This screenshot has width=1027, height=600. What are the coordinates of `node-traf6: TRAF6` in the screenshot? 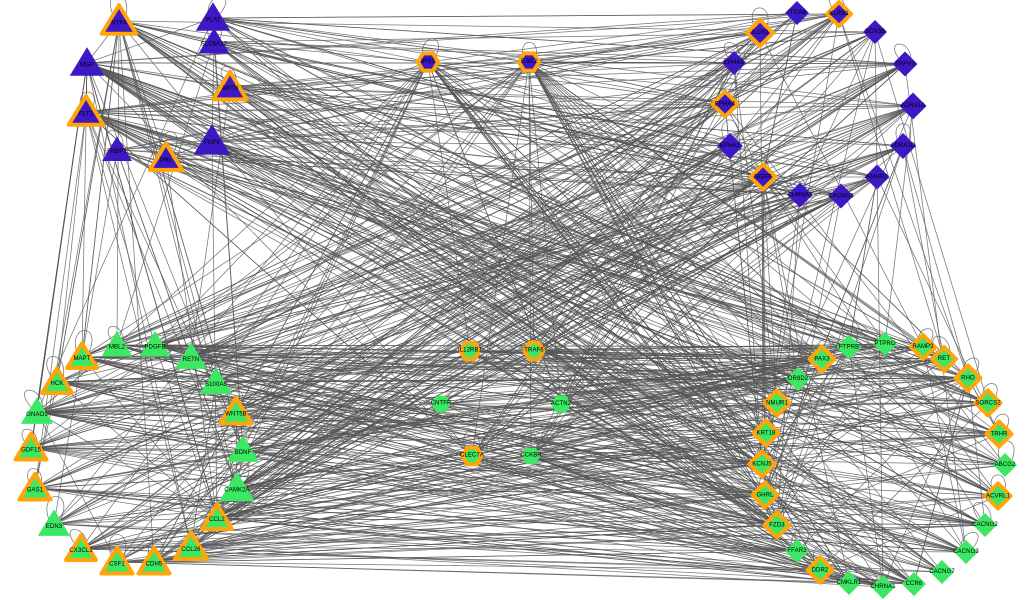 It's located at (534, 351).